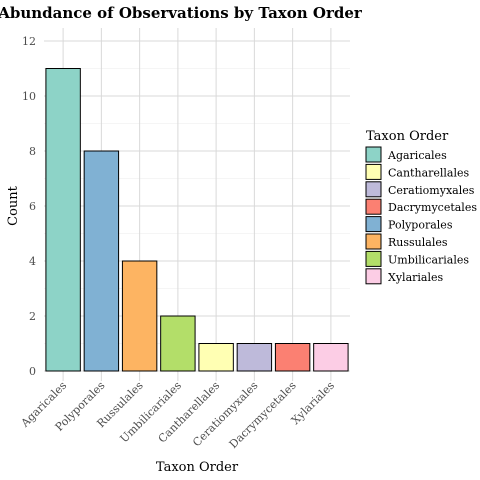  I want to click on legend-label: Polyporales, so click(420, 225).